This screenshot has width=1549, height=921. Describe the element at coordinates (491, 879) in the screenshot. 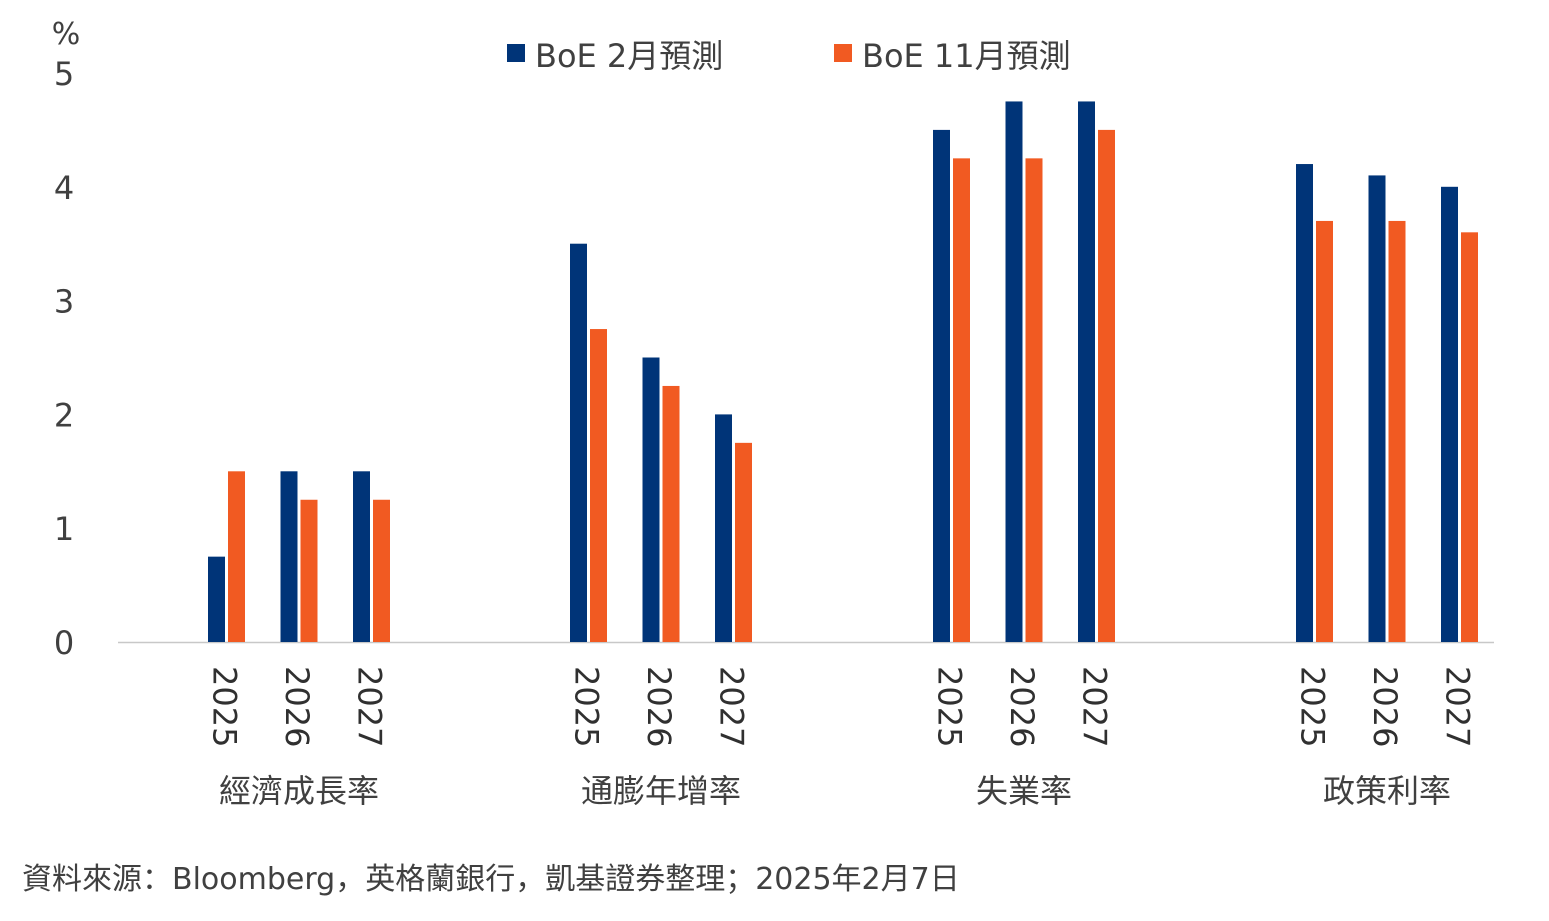

I see `source-note: 資料來源：Bloomberg，英格蘭銀行，凱基證券整理；2025年2月7日` at that location.